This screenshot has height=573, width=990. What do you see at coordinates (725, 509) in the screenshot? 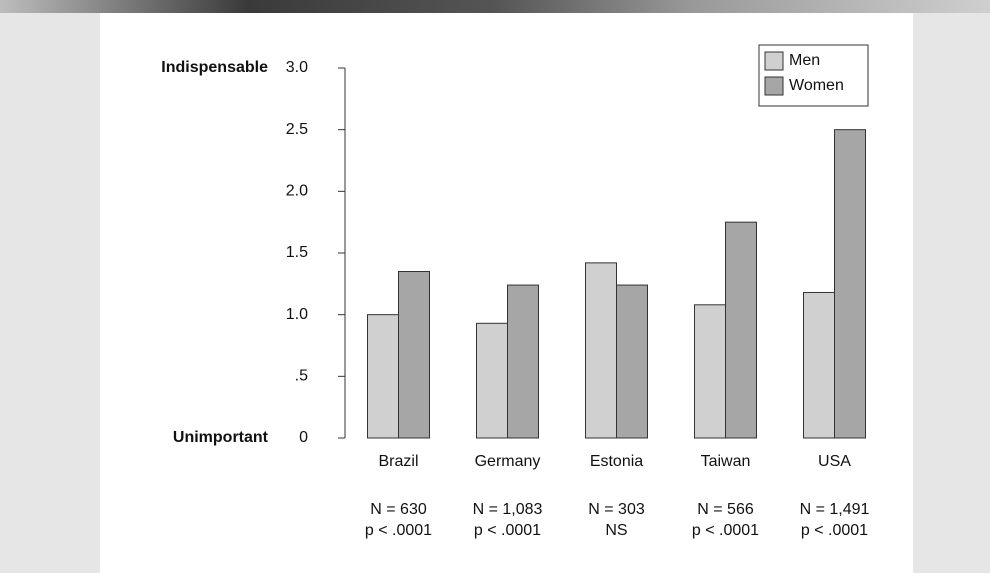
I see `n-note: N = 566` at bounding box center [725, 509].